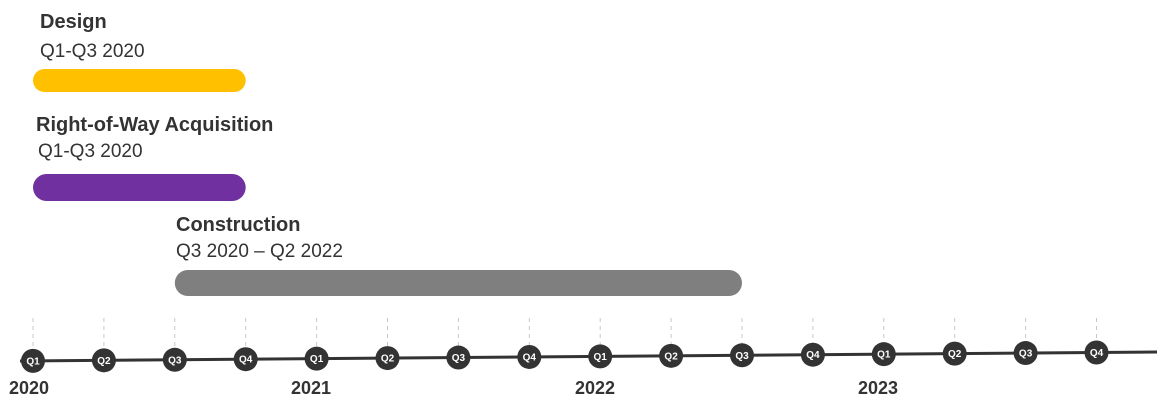 This screenshot has height=398, width=1157. What do you see at coordinates (238, 225) in the screenshot?
I see `task-name-construction: Construction` at bounding box center [238, 225].